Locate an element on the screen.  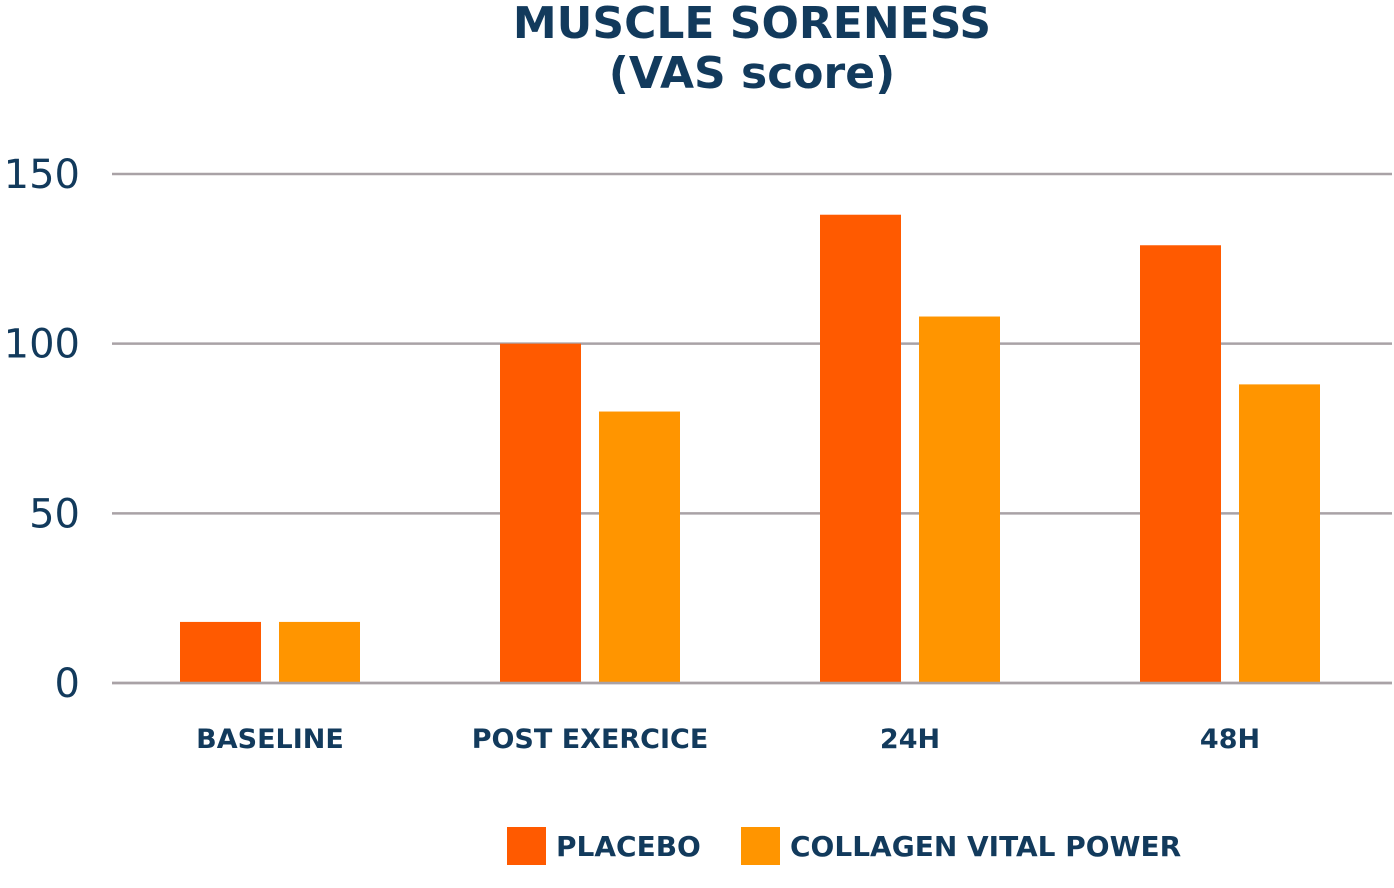
y-tick-label: 0 is located at coordinates (67, 684).